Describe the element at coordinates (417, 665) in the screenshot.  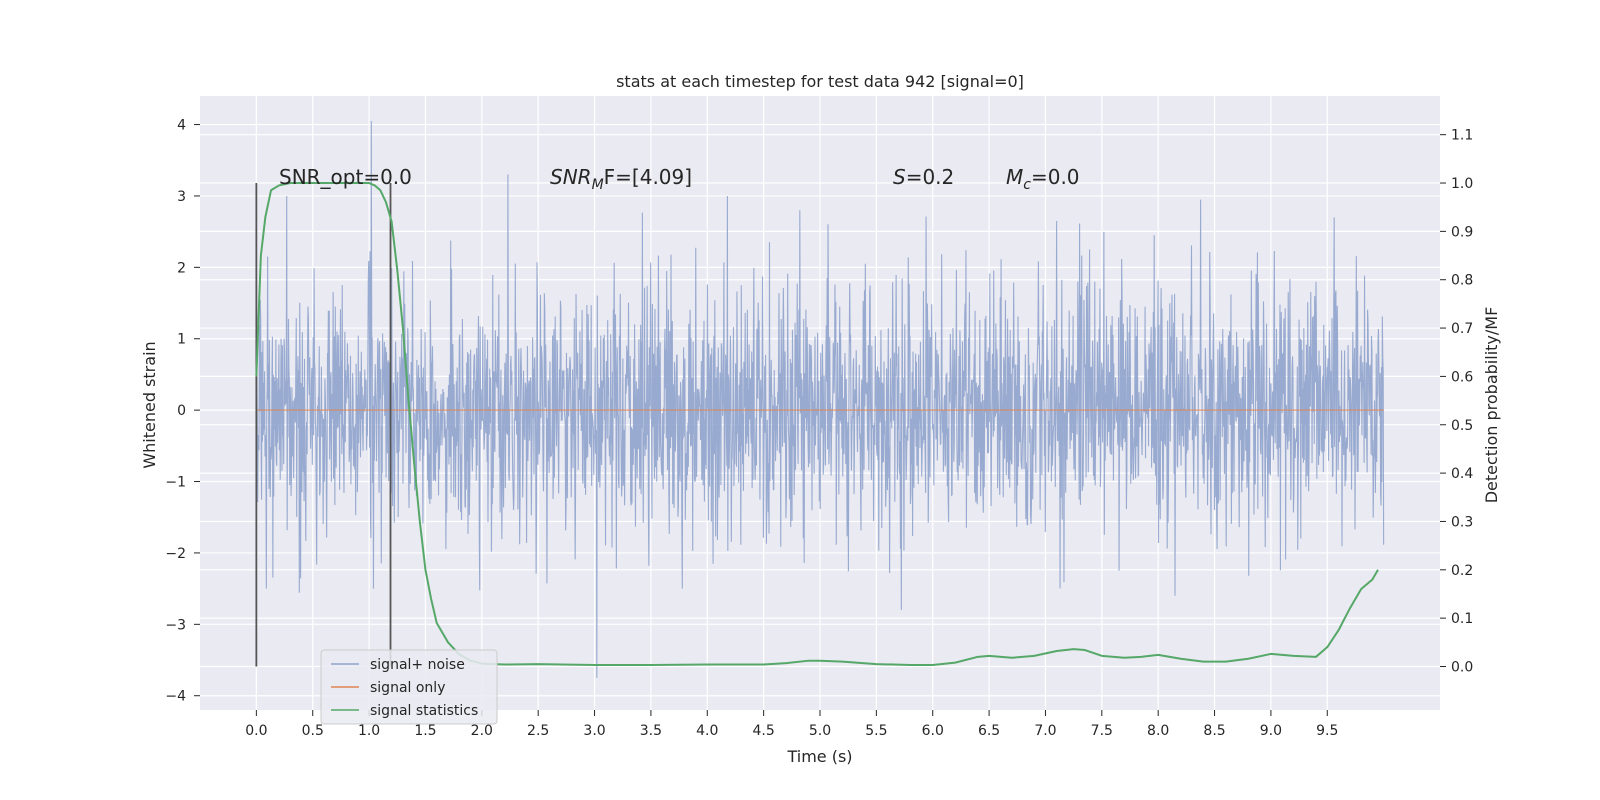
I see `legend-label-noise: signal+ noise` at that location.